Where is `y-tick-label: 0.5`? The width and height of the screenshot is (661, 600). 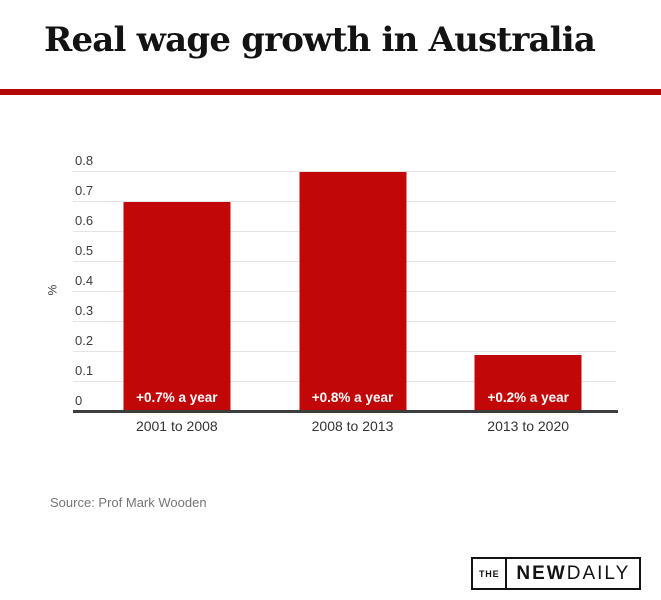
y-tick-label: 0.5 is located at coordinates (84, 250).